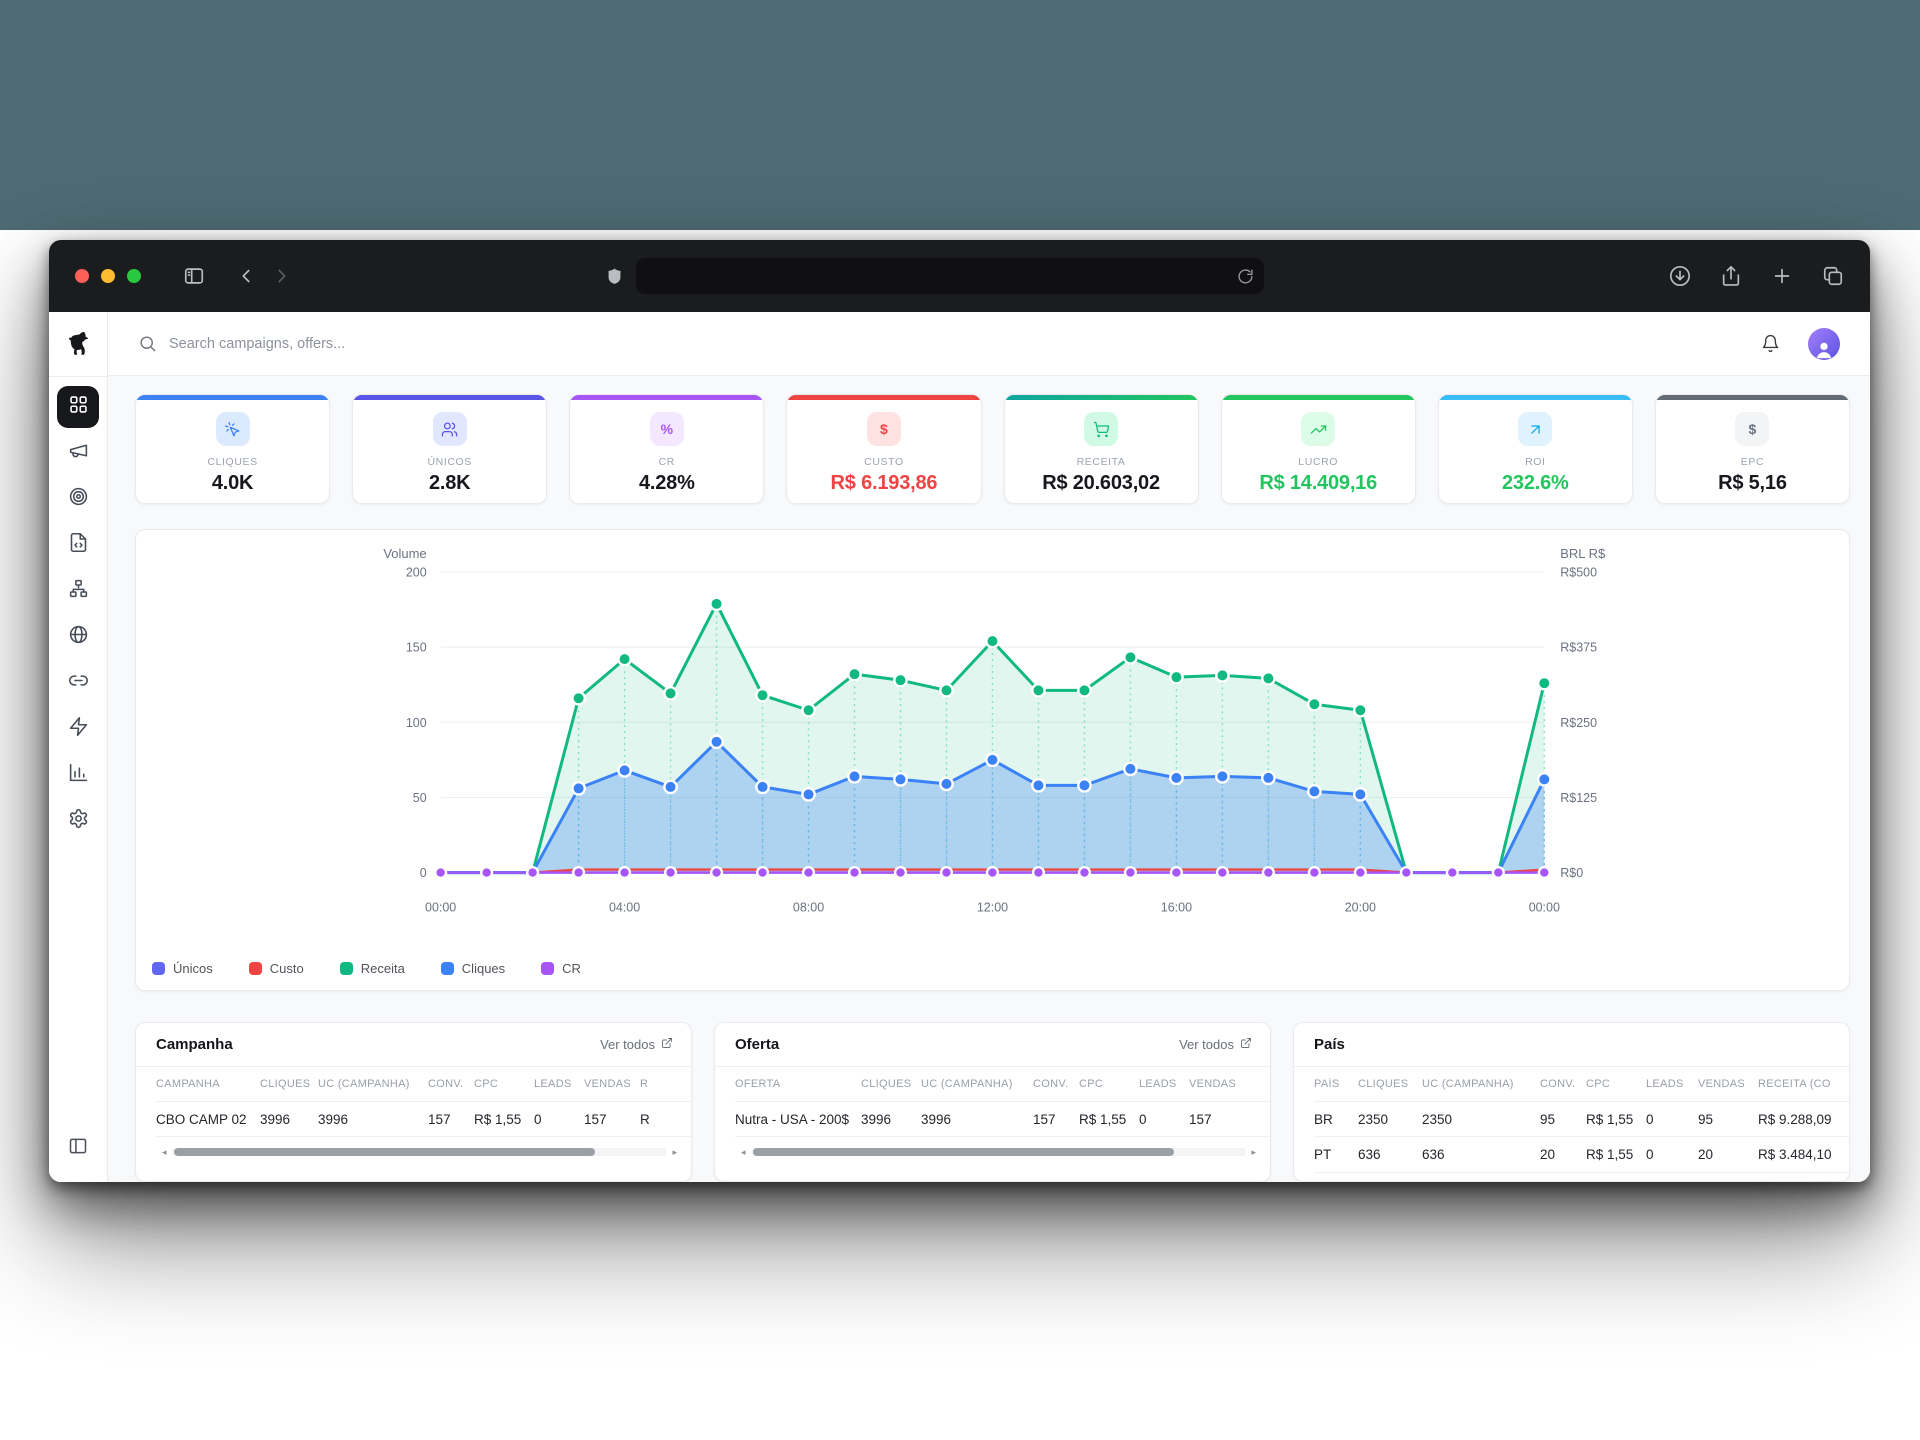  I want to click on sidebar-item-reports, so click(78, 775).